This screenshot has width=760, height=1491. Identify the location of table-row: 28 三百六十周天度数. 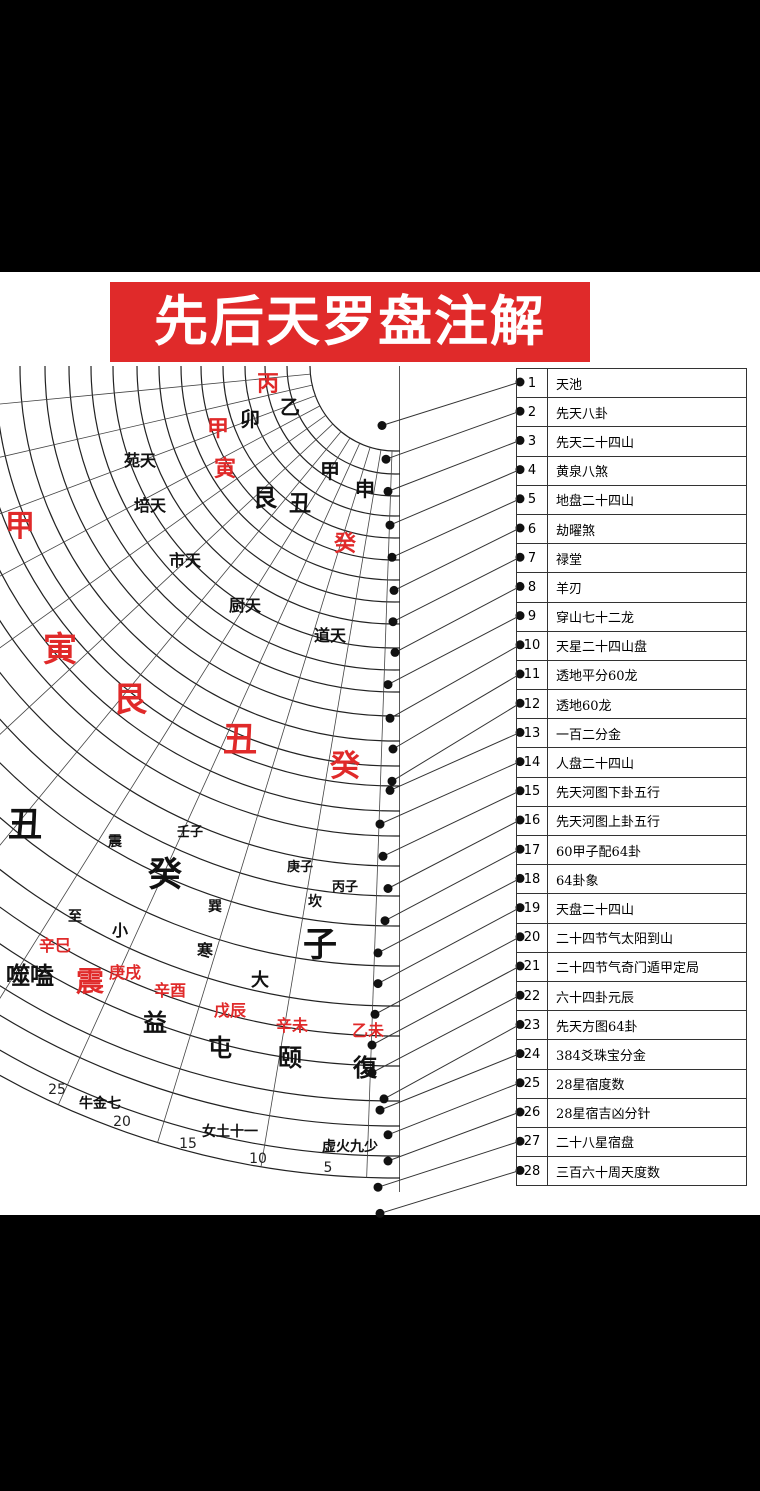
(631, 1172).